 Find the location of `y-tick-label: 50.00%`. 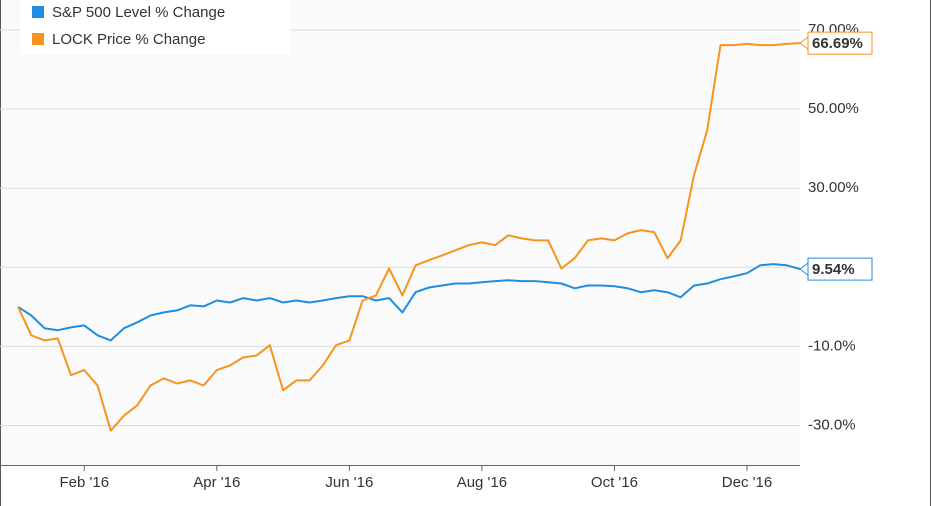

y-tick-label: 50.00% is located at coordinates (833, 108).